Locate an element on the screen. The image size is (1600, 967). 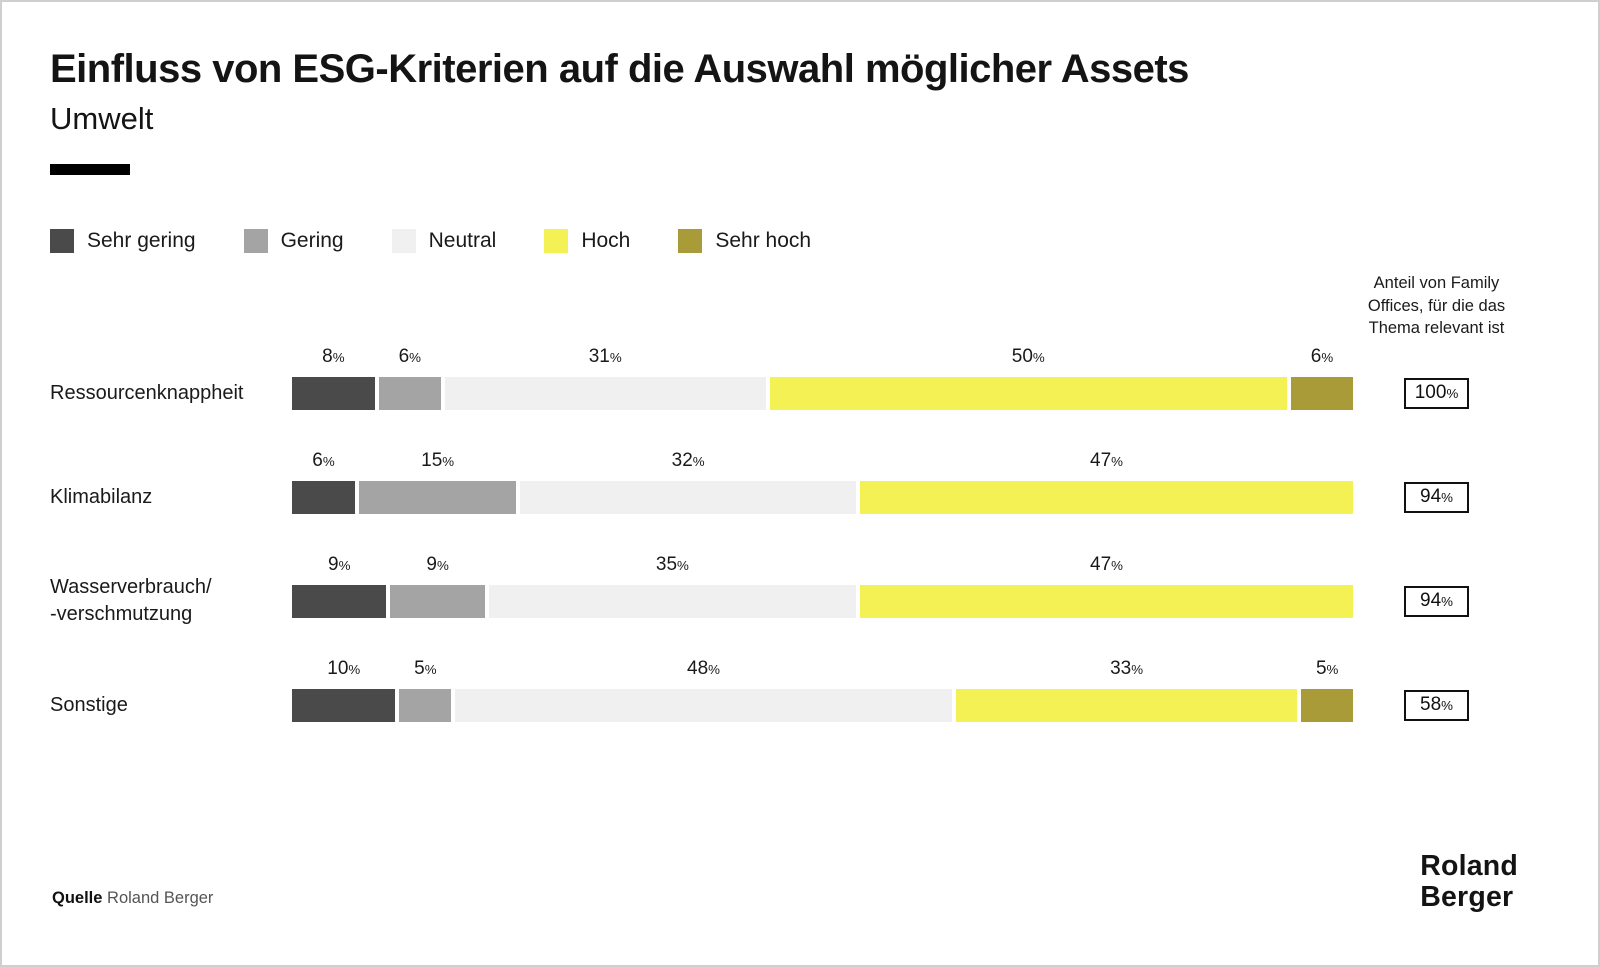
title-underline is located at coordinates (90, 169).